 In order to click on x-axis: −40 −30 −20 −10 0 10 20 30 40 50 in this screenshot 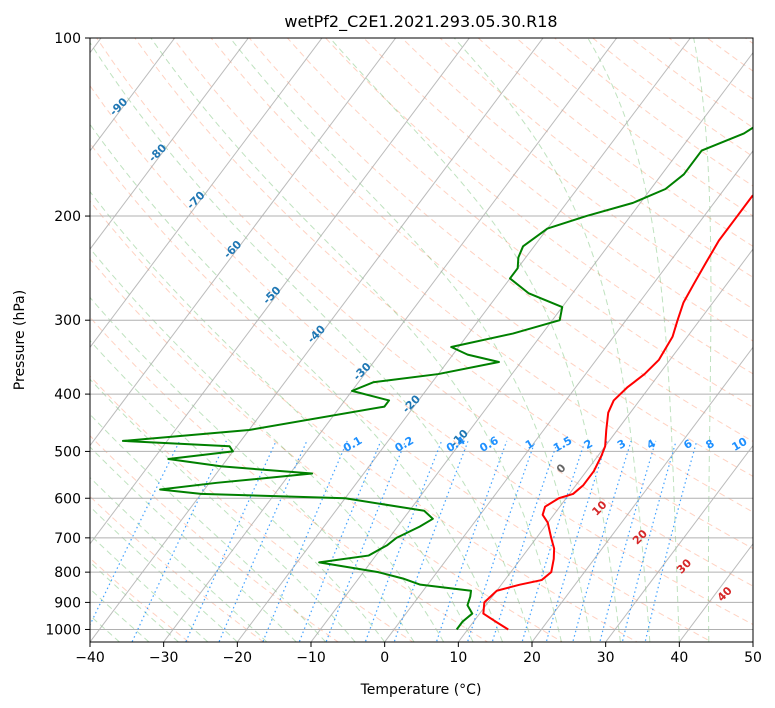, I will do `click(418, 654)`.